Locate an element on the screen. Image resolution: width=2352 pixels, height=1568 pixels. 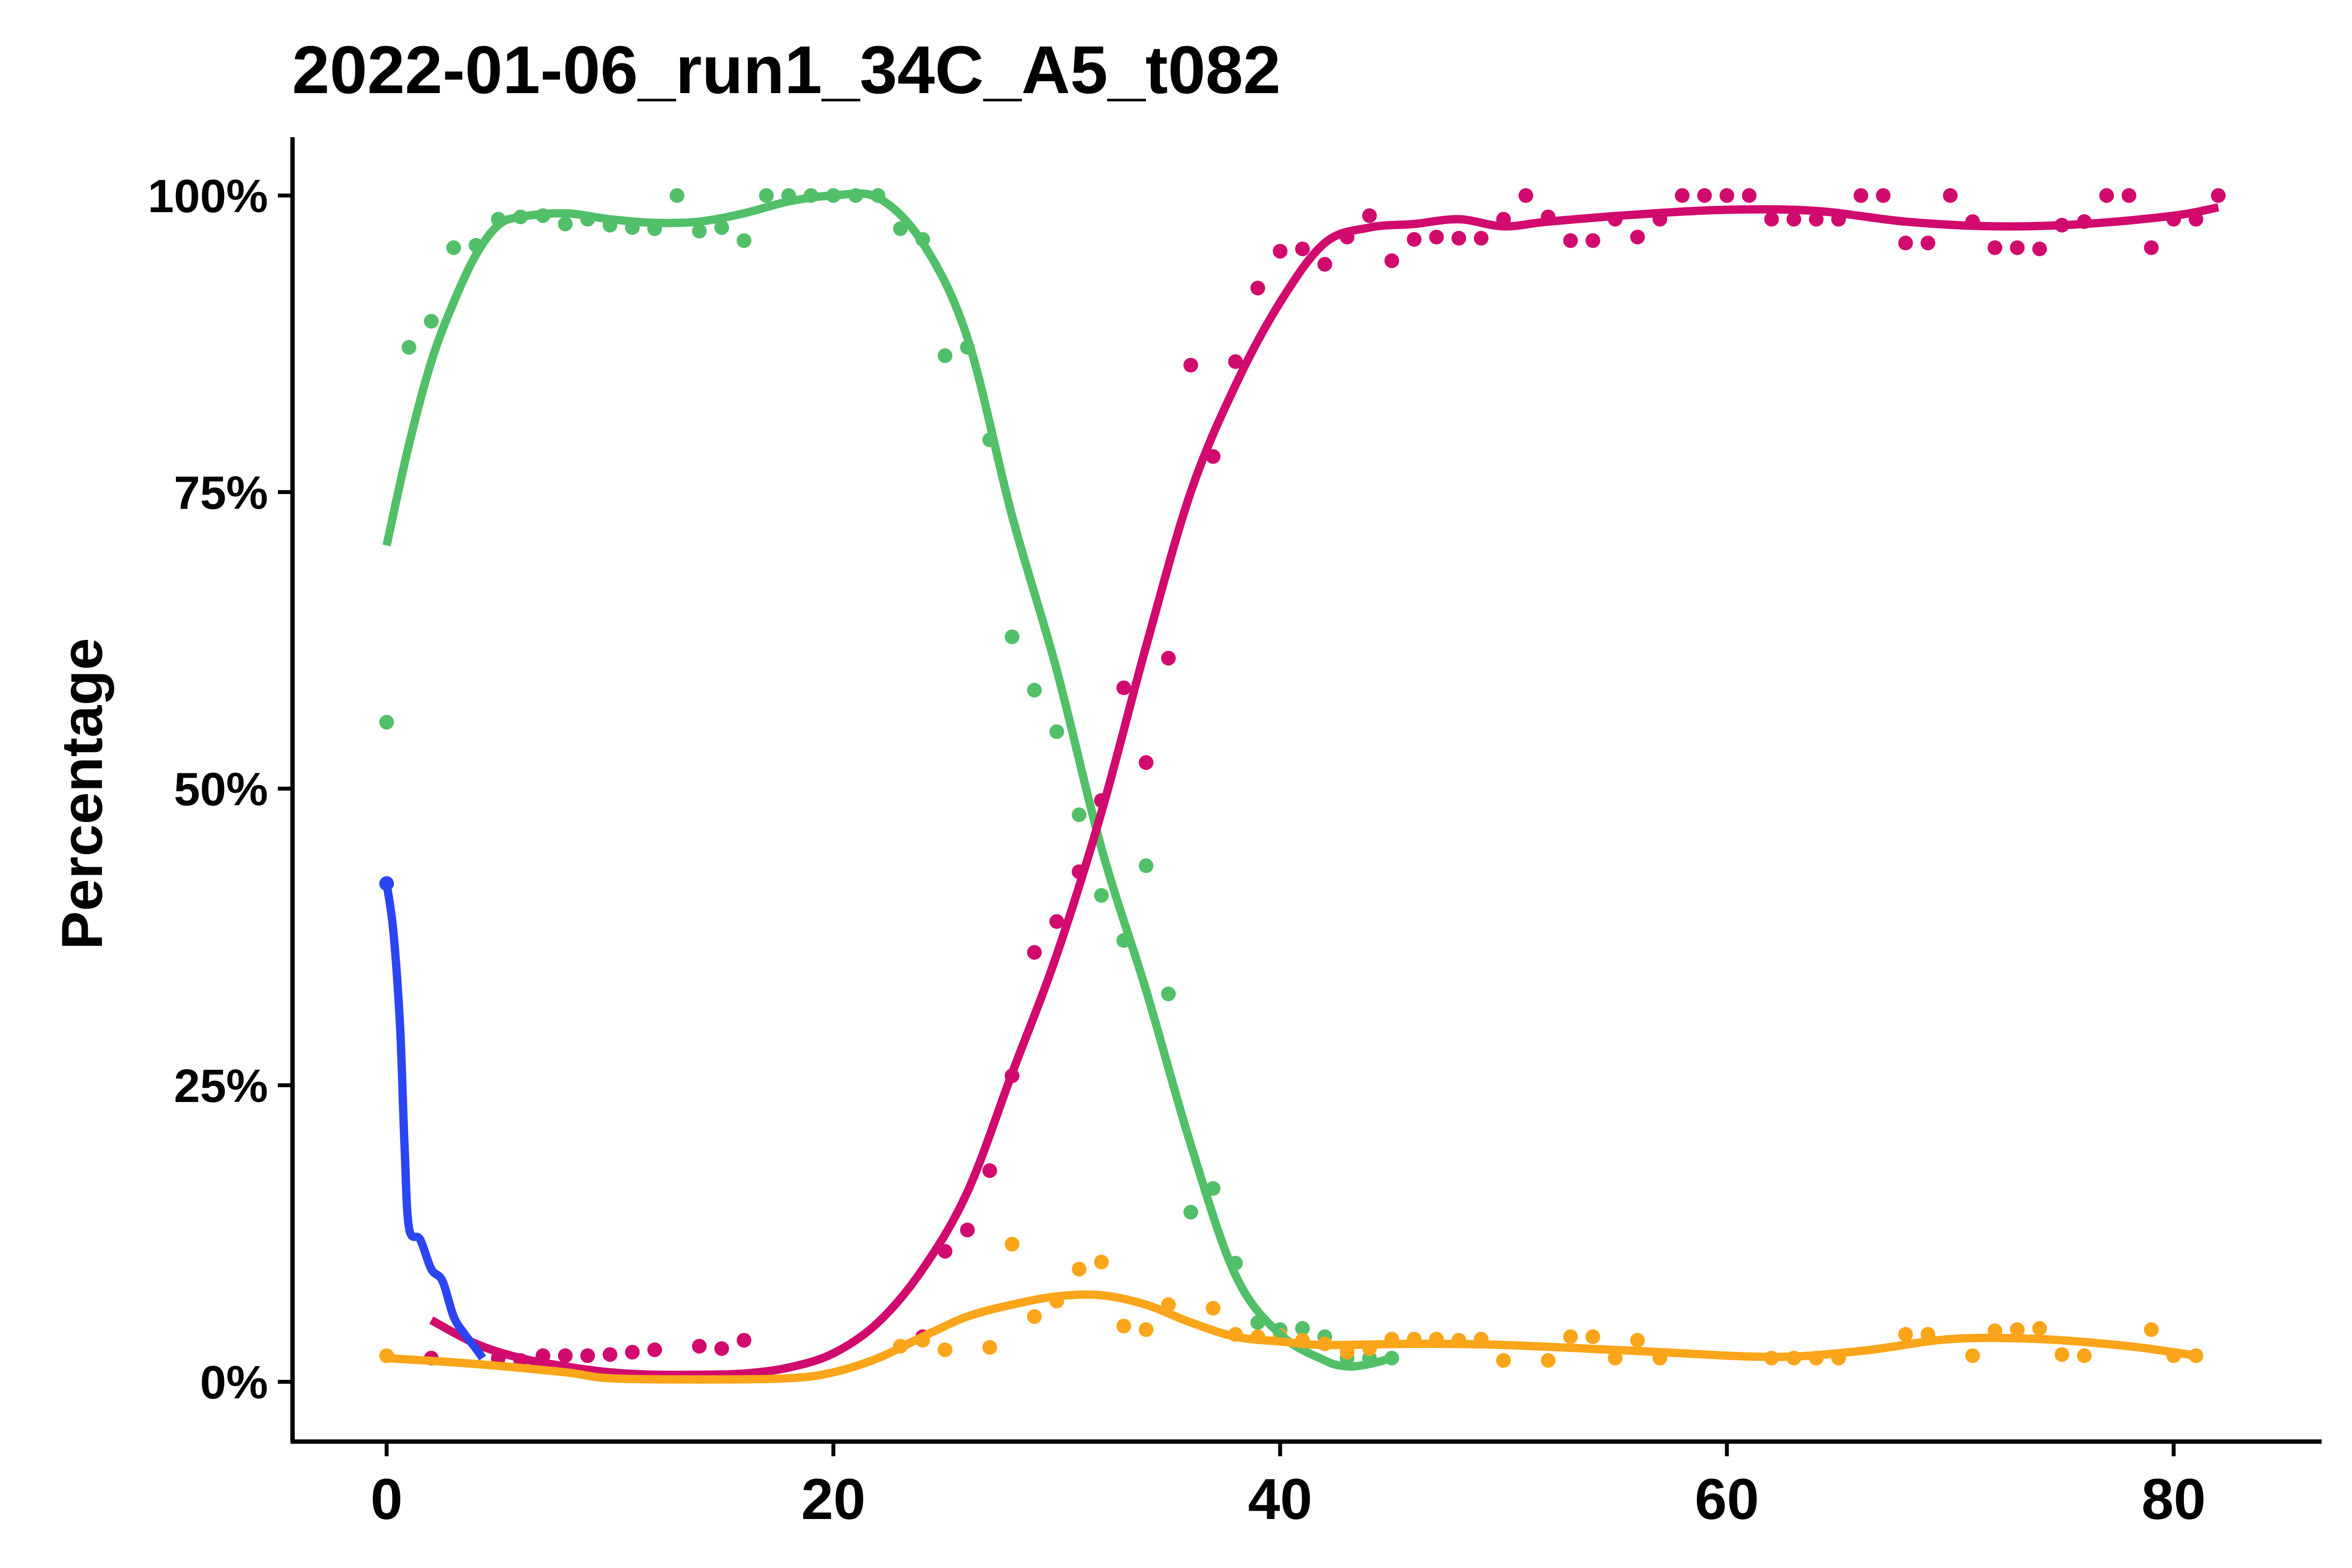
x-tick-label: 40 is located at coordinates (1280, 1499).